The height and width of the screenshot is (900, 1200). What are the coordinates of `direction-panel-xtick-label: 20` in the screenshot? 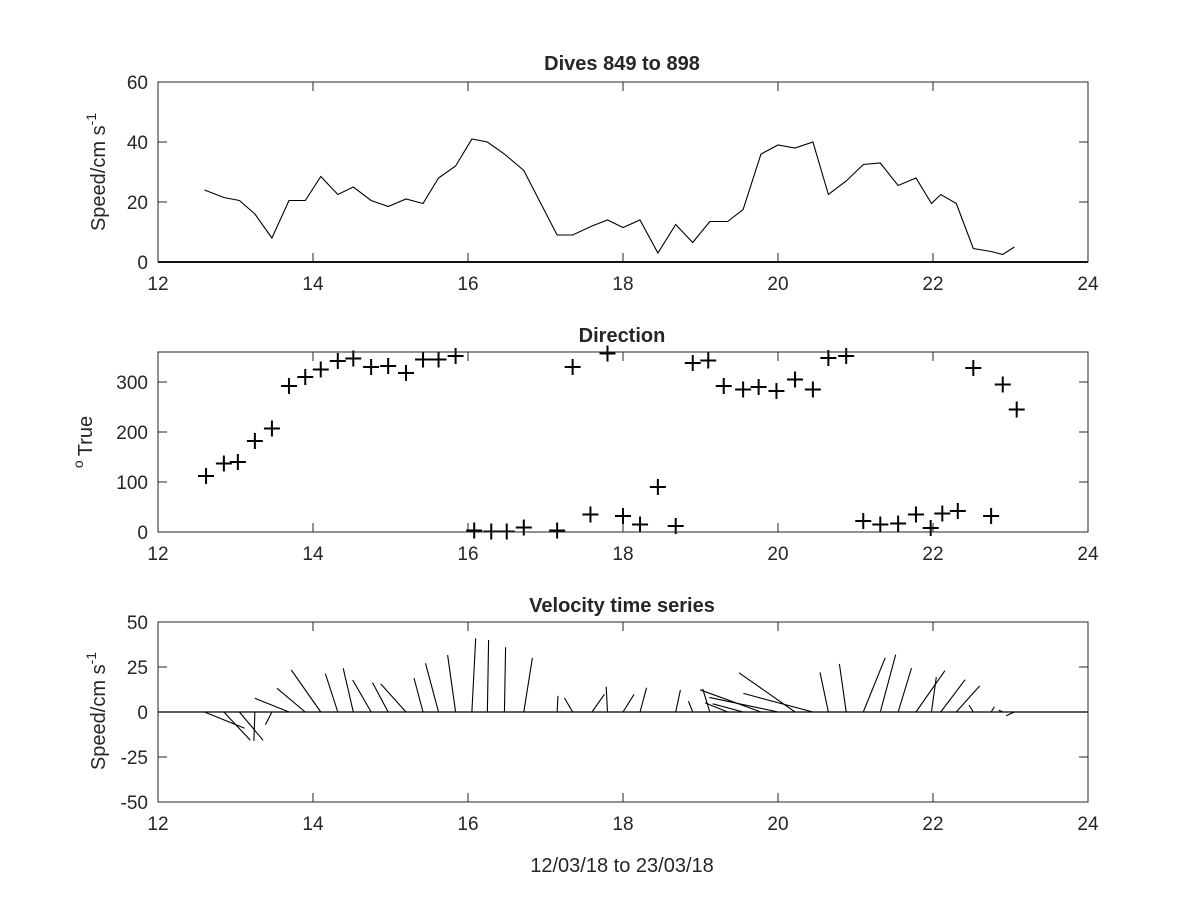 It's located at (777, 554).